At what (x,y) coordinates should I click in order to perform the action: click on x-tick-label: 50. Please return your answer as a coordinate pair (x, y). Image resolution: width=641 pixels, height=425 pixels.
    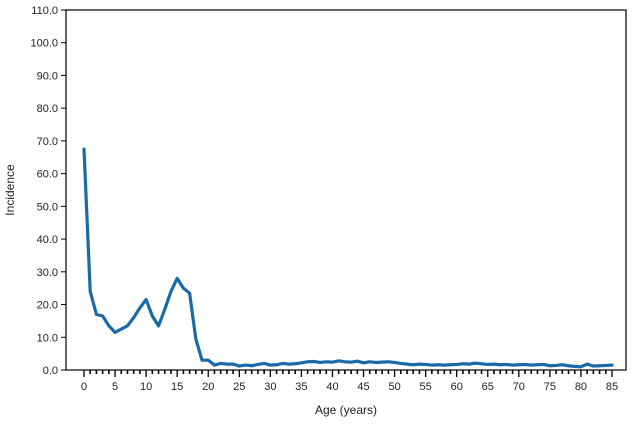
    Looking at the image, I should click on (394, 387).